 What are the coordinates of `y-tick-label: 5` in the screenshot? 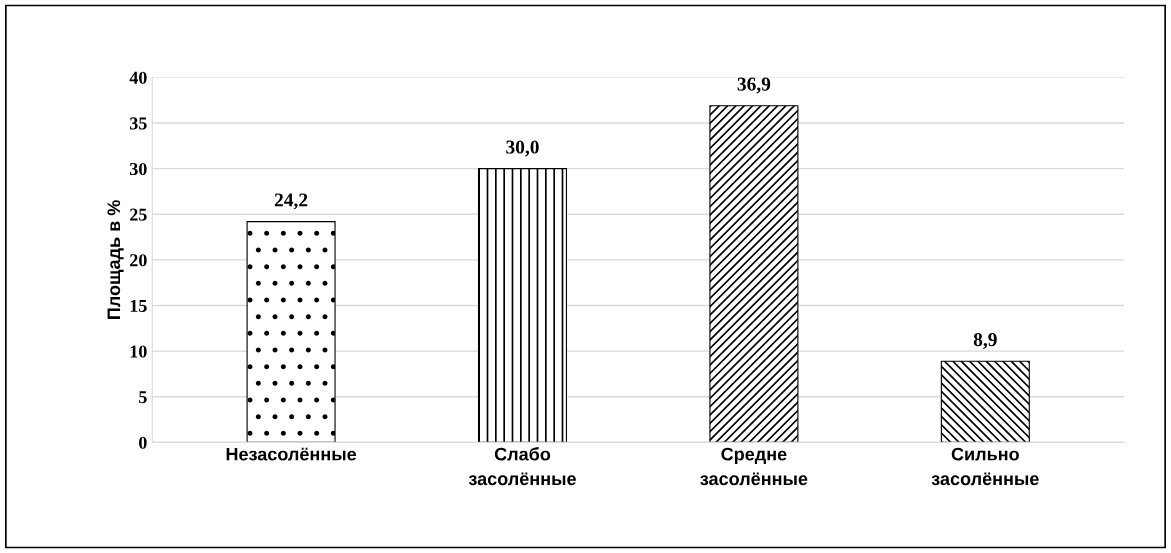 It's located at (143, 397).